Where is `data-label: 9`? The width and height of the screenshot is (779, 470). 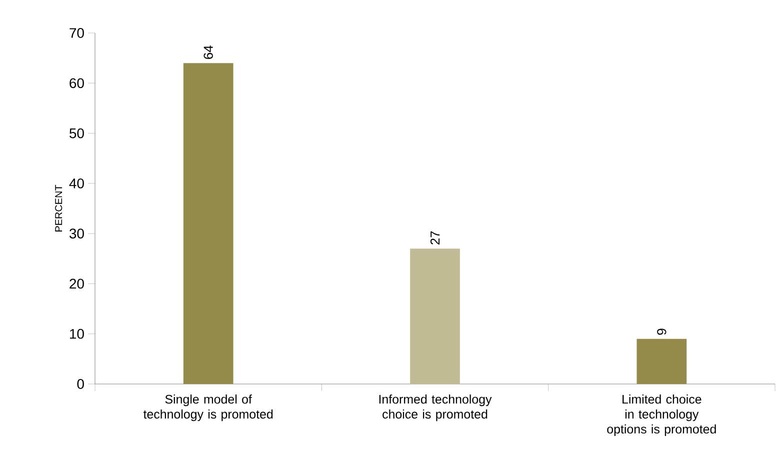 data-label: 9 is located at coordinates (661, 331).